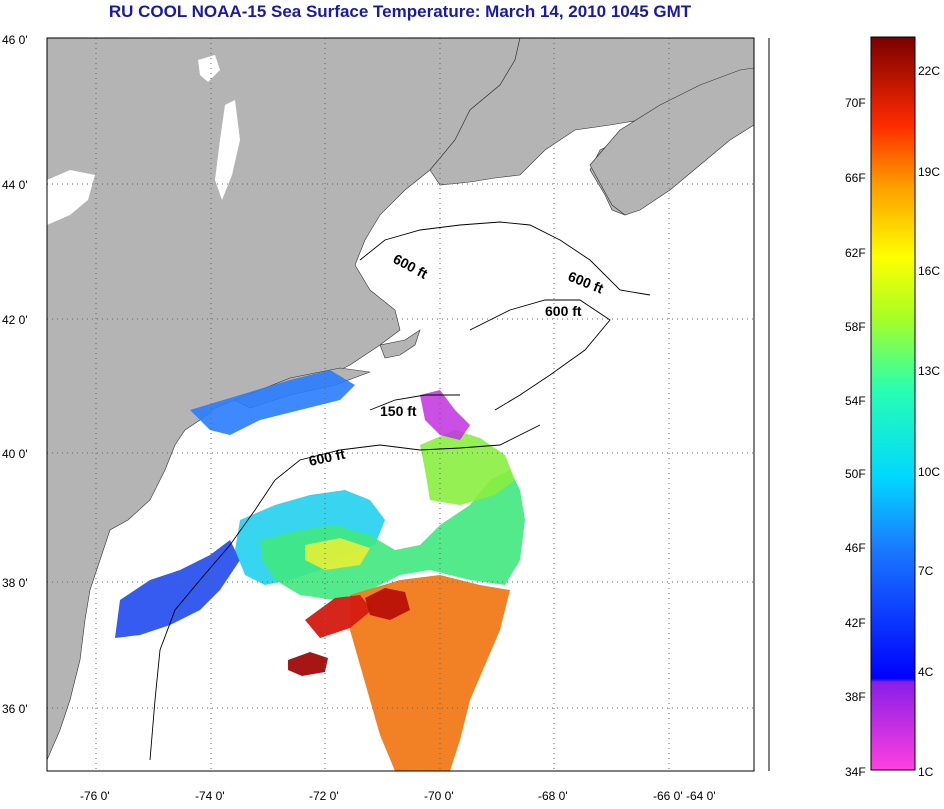  Describe the element at coordinates (855, 437) in the screenshot. I see `colorbar-fahrenheit-labels: 70F 66F 62F 58F 54F 50F 46F 42F 38F 34F` at that location.